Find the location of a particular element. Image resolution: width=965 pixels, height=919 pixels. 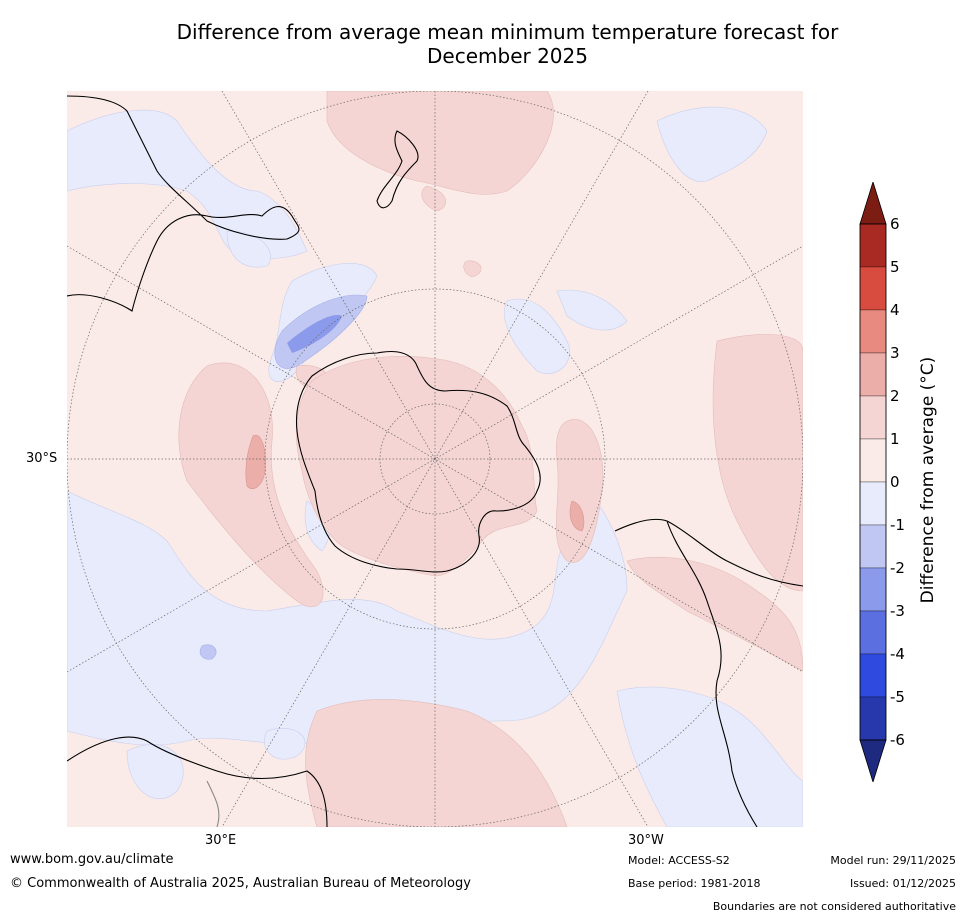

colorbar-extend-bottom is located at coordinates (873, 761).